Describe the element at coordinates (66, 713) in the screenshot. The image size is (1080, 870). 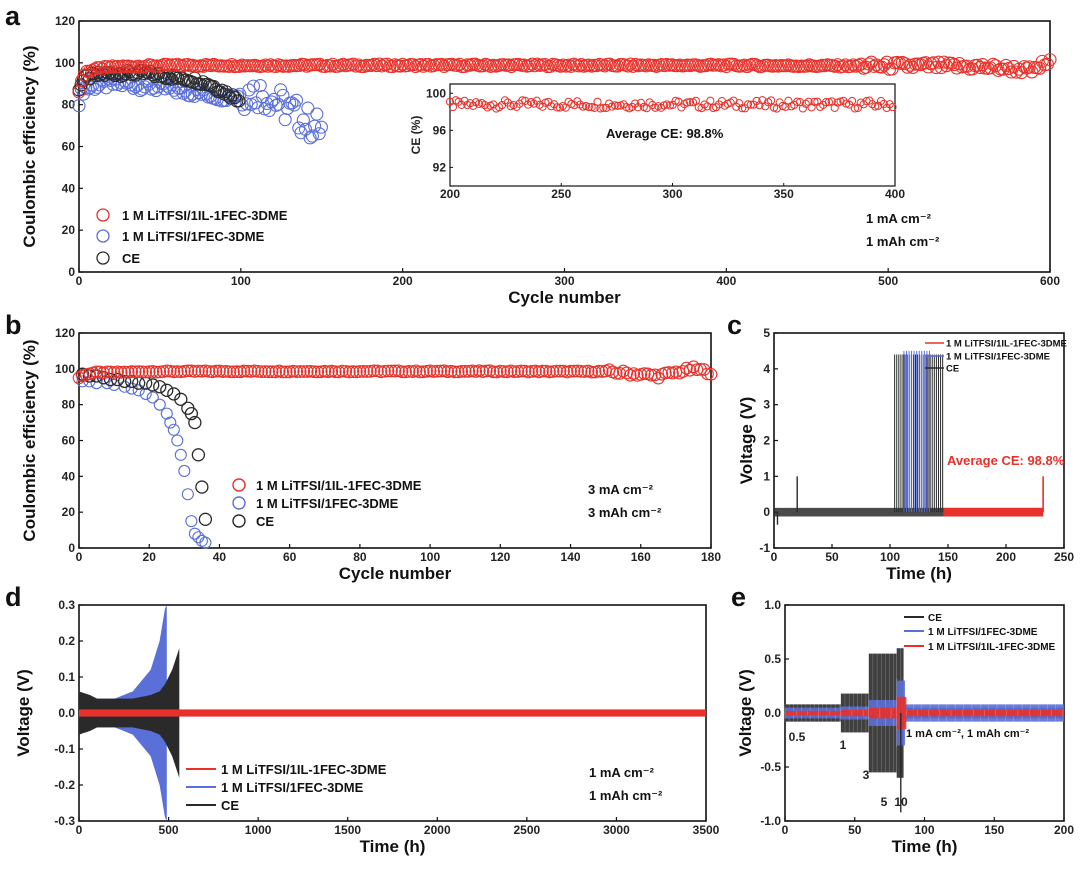
I see `y-tick-label: 0.0` at that location.